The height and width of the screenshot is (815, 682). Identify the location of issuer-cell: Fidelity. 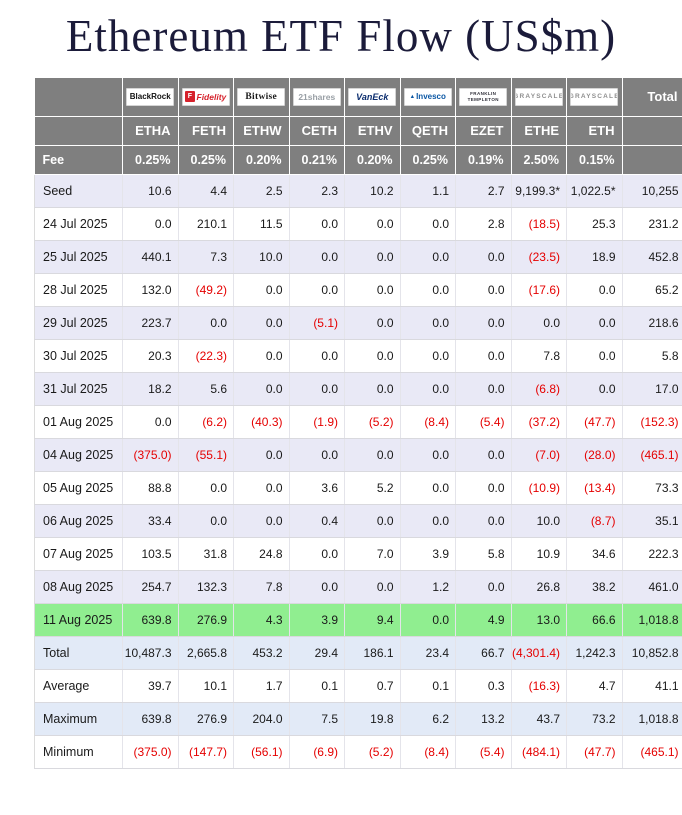
(206, 97).